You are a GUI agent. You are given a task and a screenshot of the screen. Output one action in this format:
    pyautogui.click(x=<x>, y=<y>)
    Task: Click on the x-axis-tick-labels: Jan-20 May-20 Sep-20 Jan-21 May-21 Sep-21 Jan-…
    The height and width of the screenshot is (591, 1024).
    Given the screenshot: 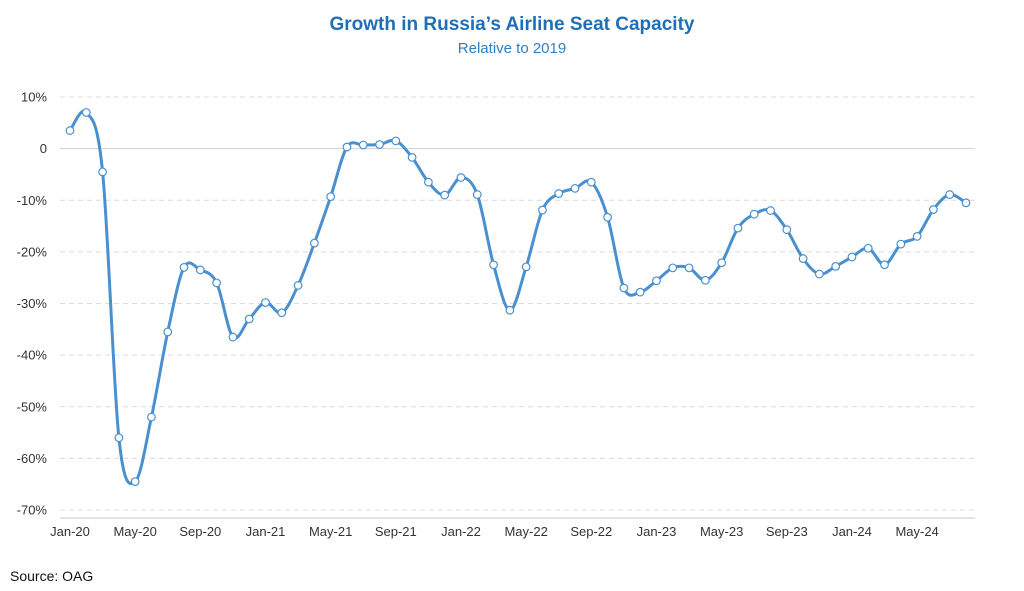 What is the action you would take?
    pyautogui.click(x=494, y=531)
    